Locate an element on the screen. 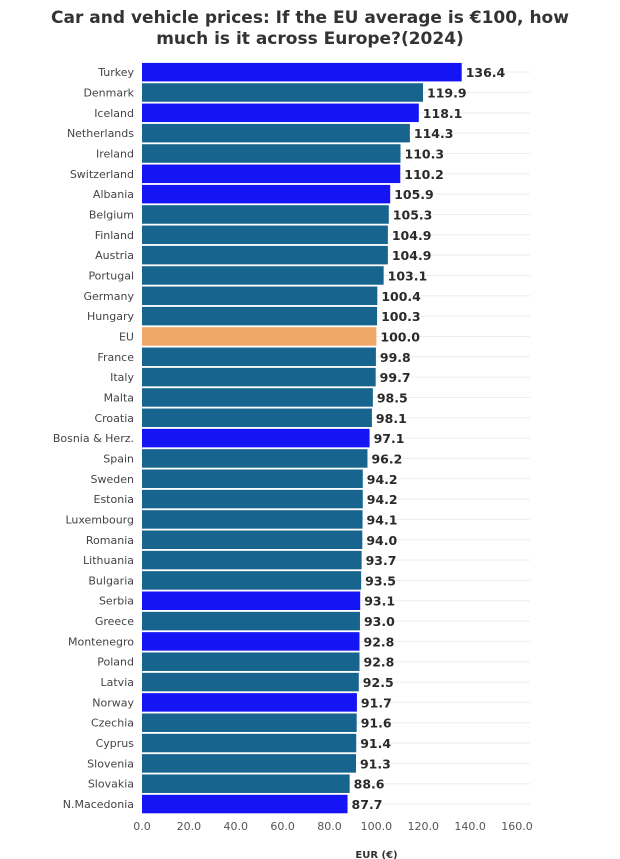 The image size is (620, 859). value-label: 98.1 is located at coordinates (391, 418).